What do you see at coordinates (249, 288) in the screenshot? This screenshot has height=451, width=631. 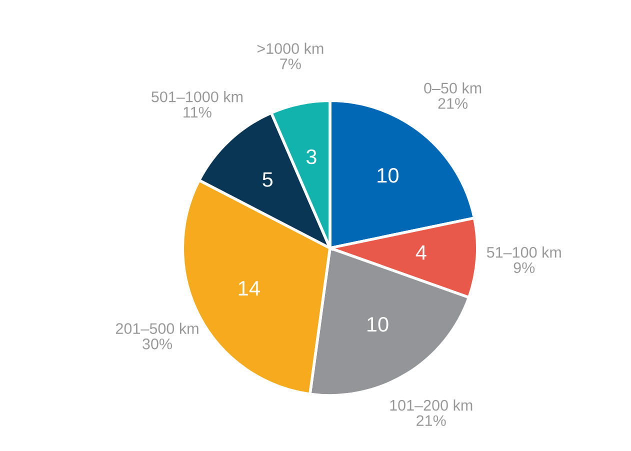 I see `data-label: 14` at bounding box center [249, 288].